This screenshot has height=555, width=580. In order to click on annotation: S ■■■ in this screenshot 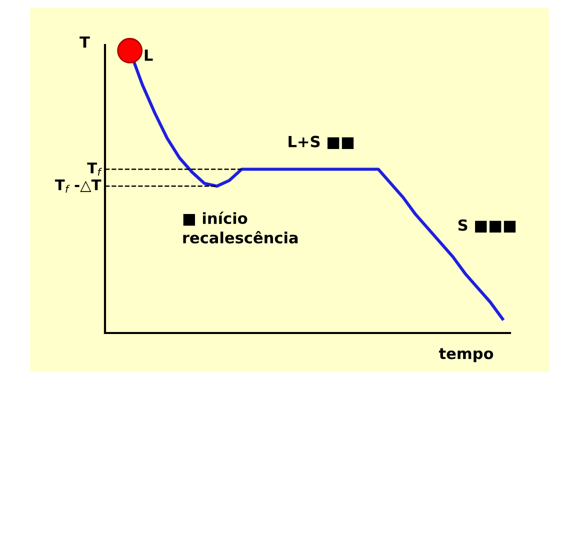, I will do `click(487, 226)`.